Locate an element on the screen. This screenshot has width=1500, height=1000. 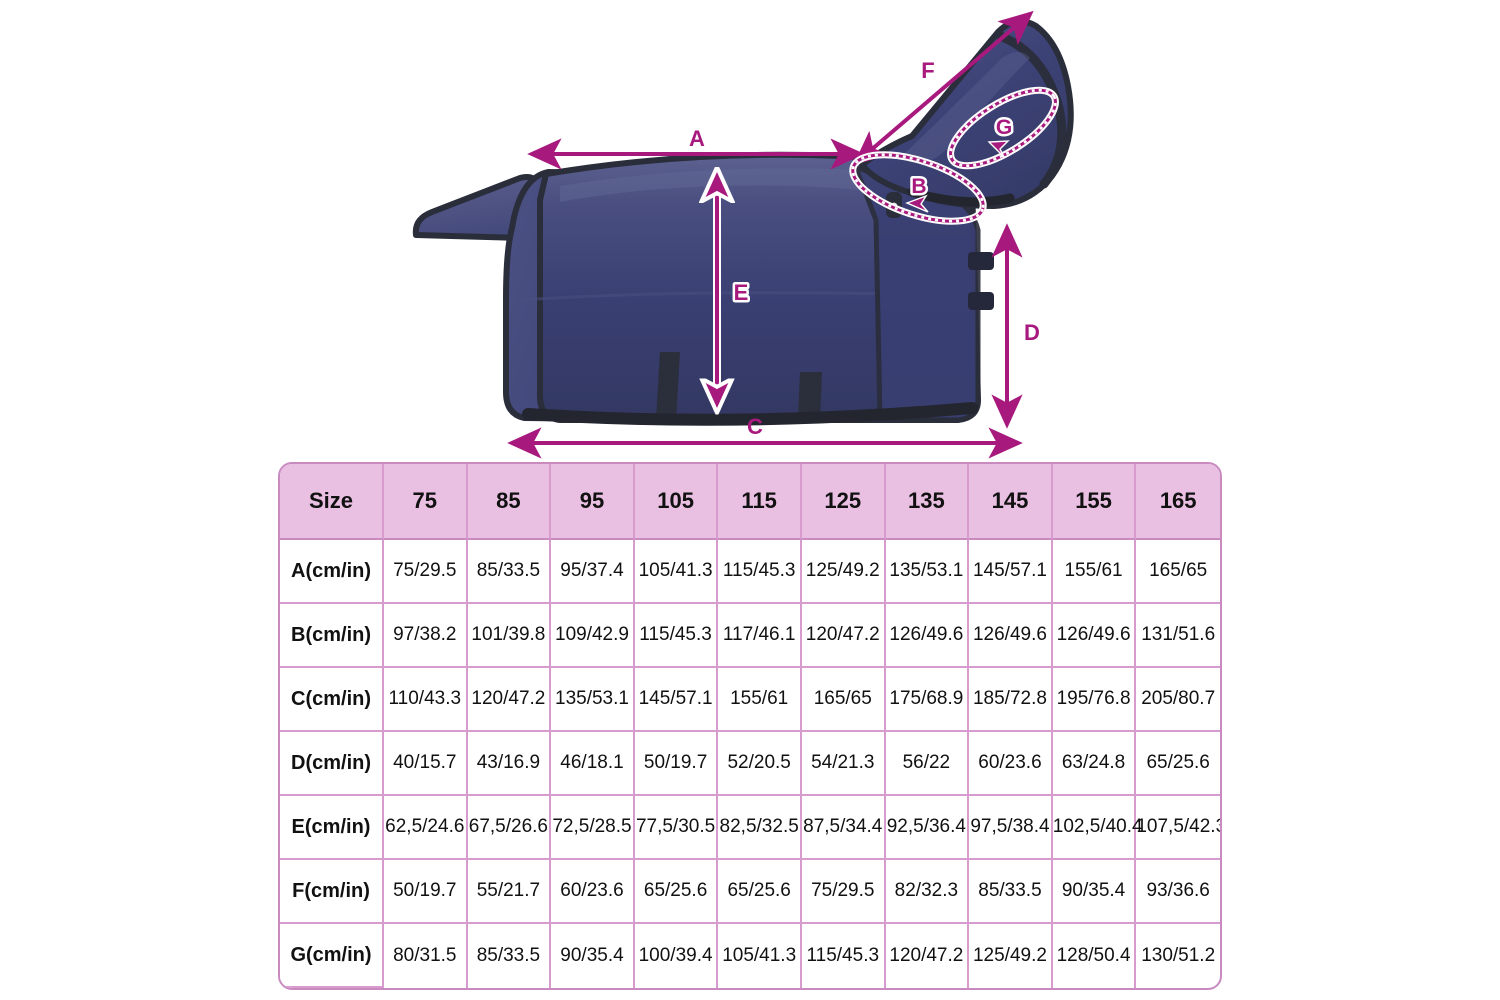
cell-c-95: 135/53.1 is located at coordinates (593, 700).